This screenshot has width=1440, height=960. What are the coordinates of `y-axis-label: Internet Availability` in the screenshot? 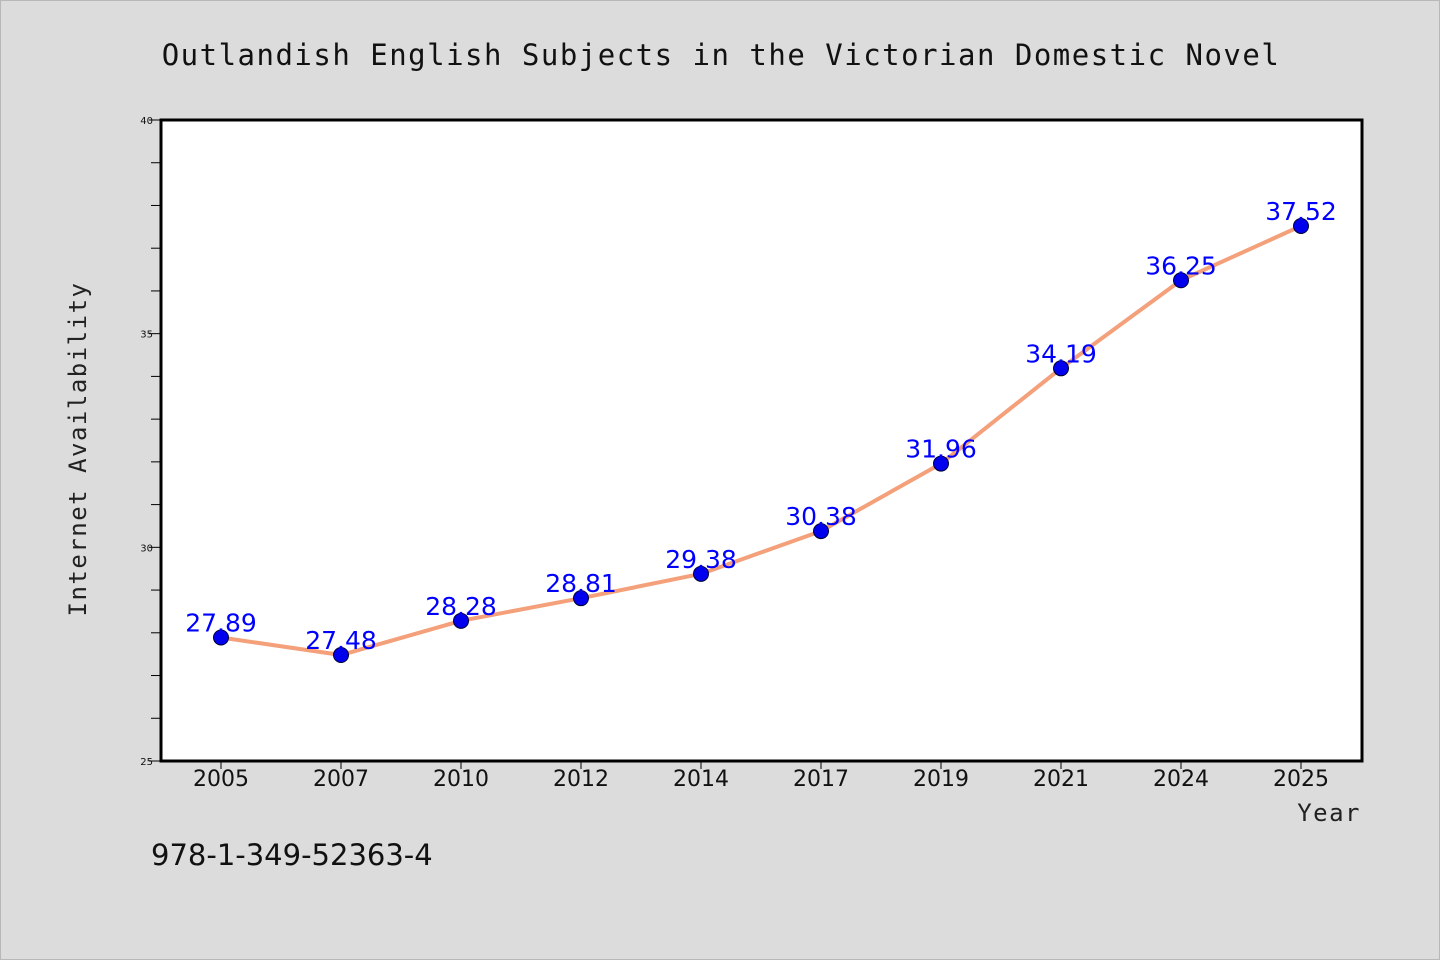 It's located at (78, 449).